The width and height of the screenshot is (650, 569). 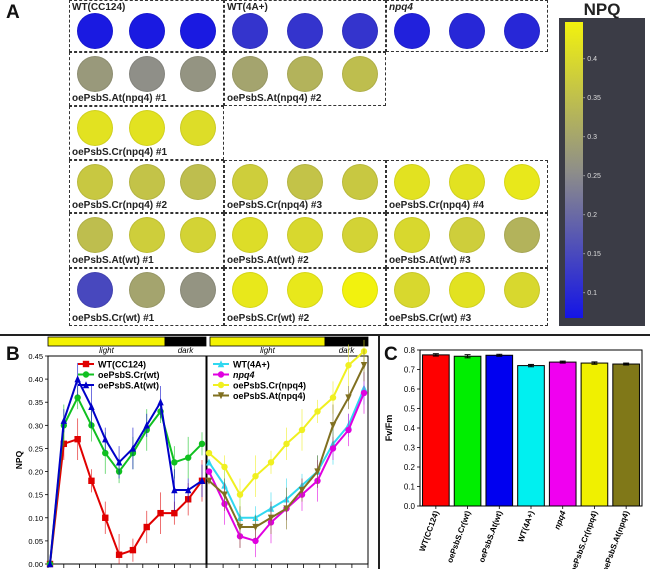 I want to click on y-axis-label: NPQ, so click(x=19, y=459).